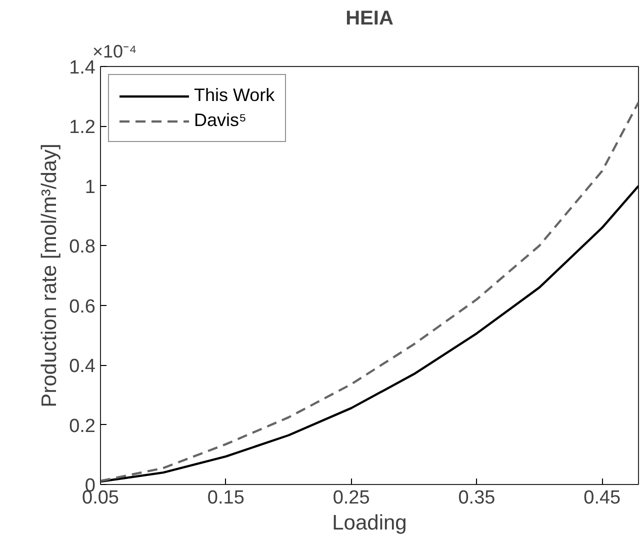  Describe the element at coordinates (370, 19) in the screenshot. I see `chart-title: HEIA` at that location.